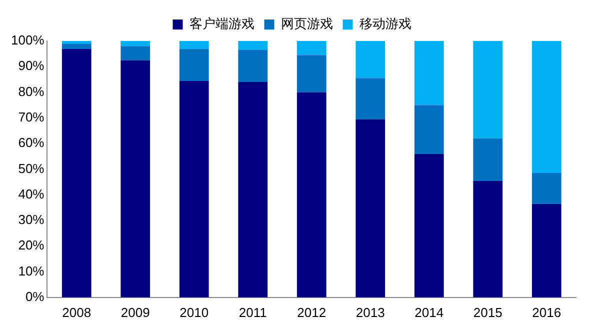 Image resolution: width=594 pixels, height=332 pixels. I want to click on y-tick-label: 60%, so click(31, 142).